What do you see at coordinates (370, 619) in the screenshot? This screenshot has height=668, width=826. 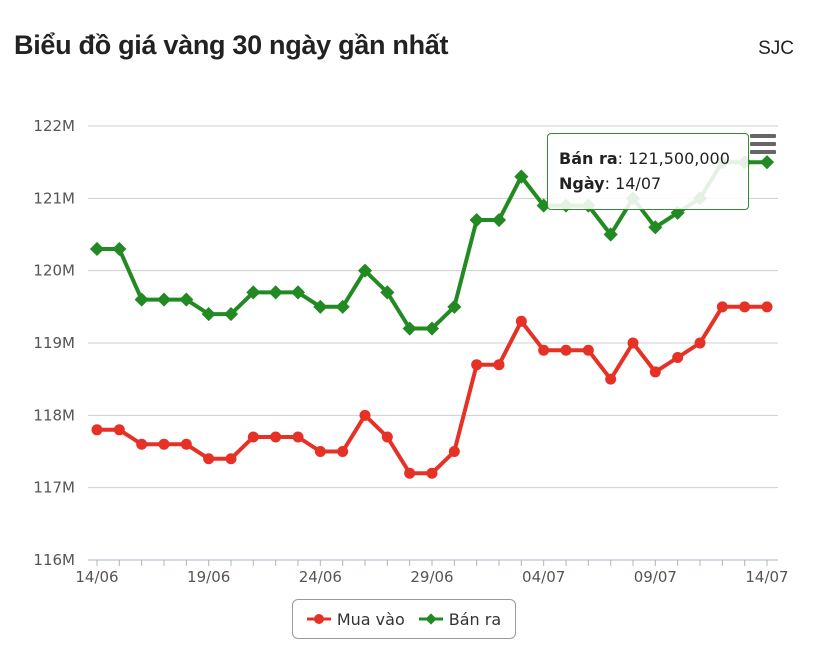 I see `legend-label-buy: Mua vào` at bounding box center [370, 619].